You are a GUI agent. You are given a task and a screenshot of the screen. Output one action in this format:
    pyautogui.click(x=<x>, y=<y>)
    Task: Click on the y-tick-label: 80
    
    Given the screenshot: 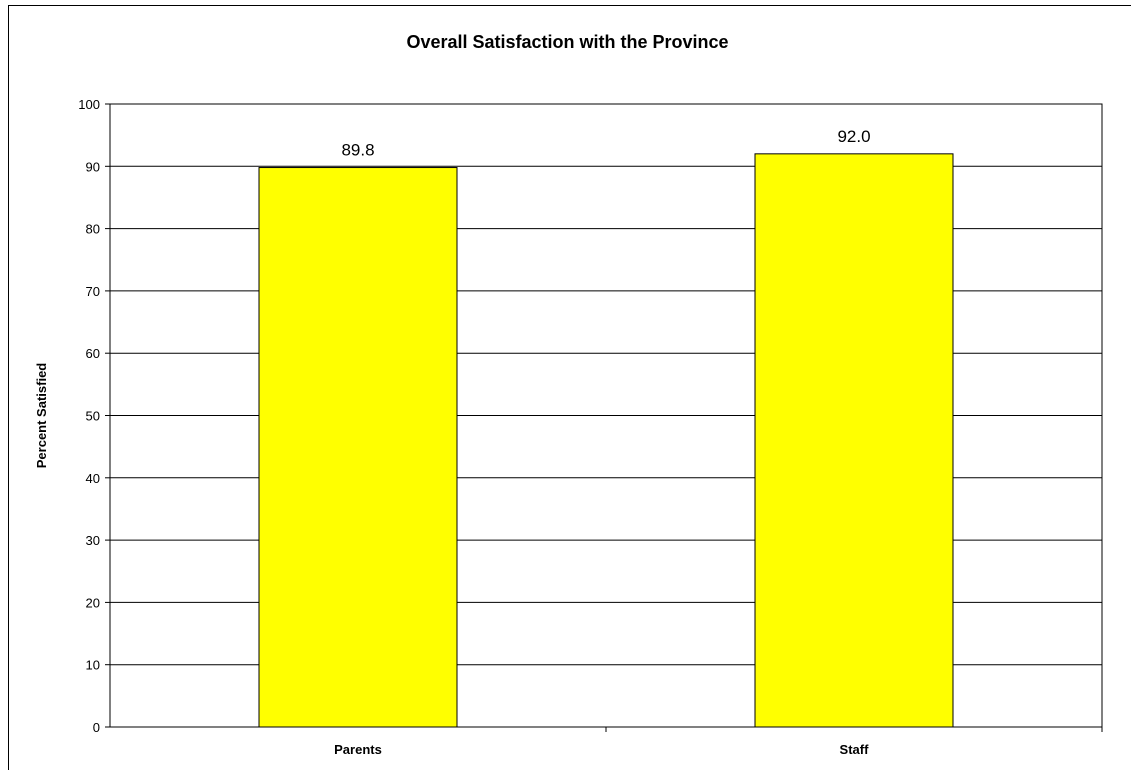 What is the action you would take?
    pyautogui.click(x=93, y=229)
    